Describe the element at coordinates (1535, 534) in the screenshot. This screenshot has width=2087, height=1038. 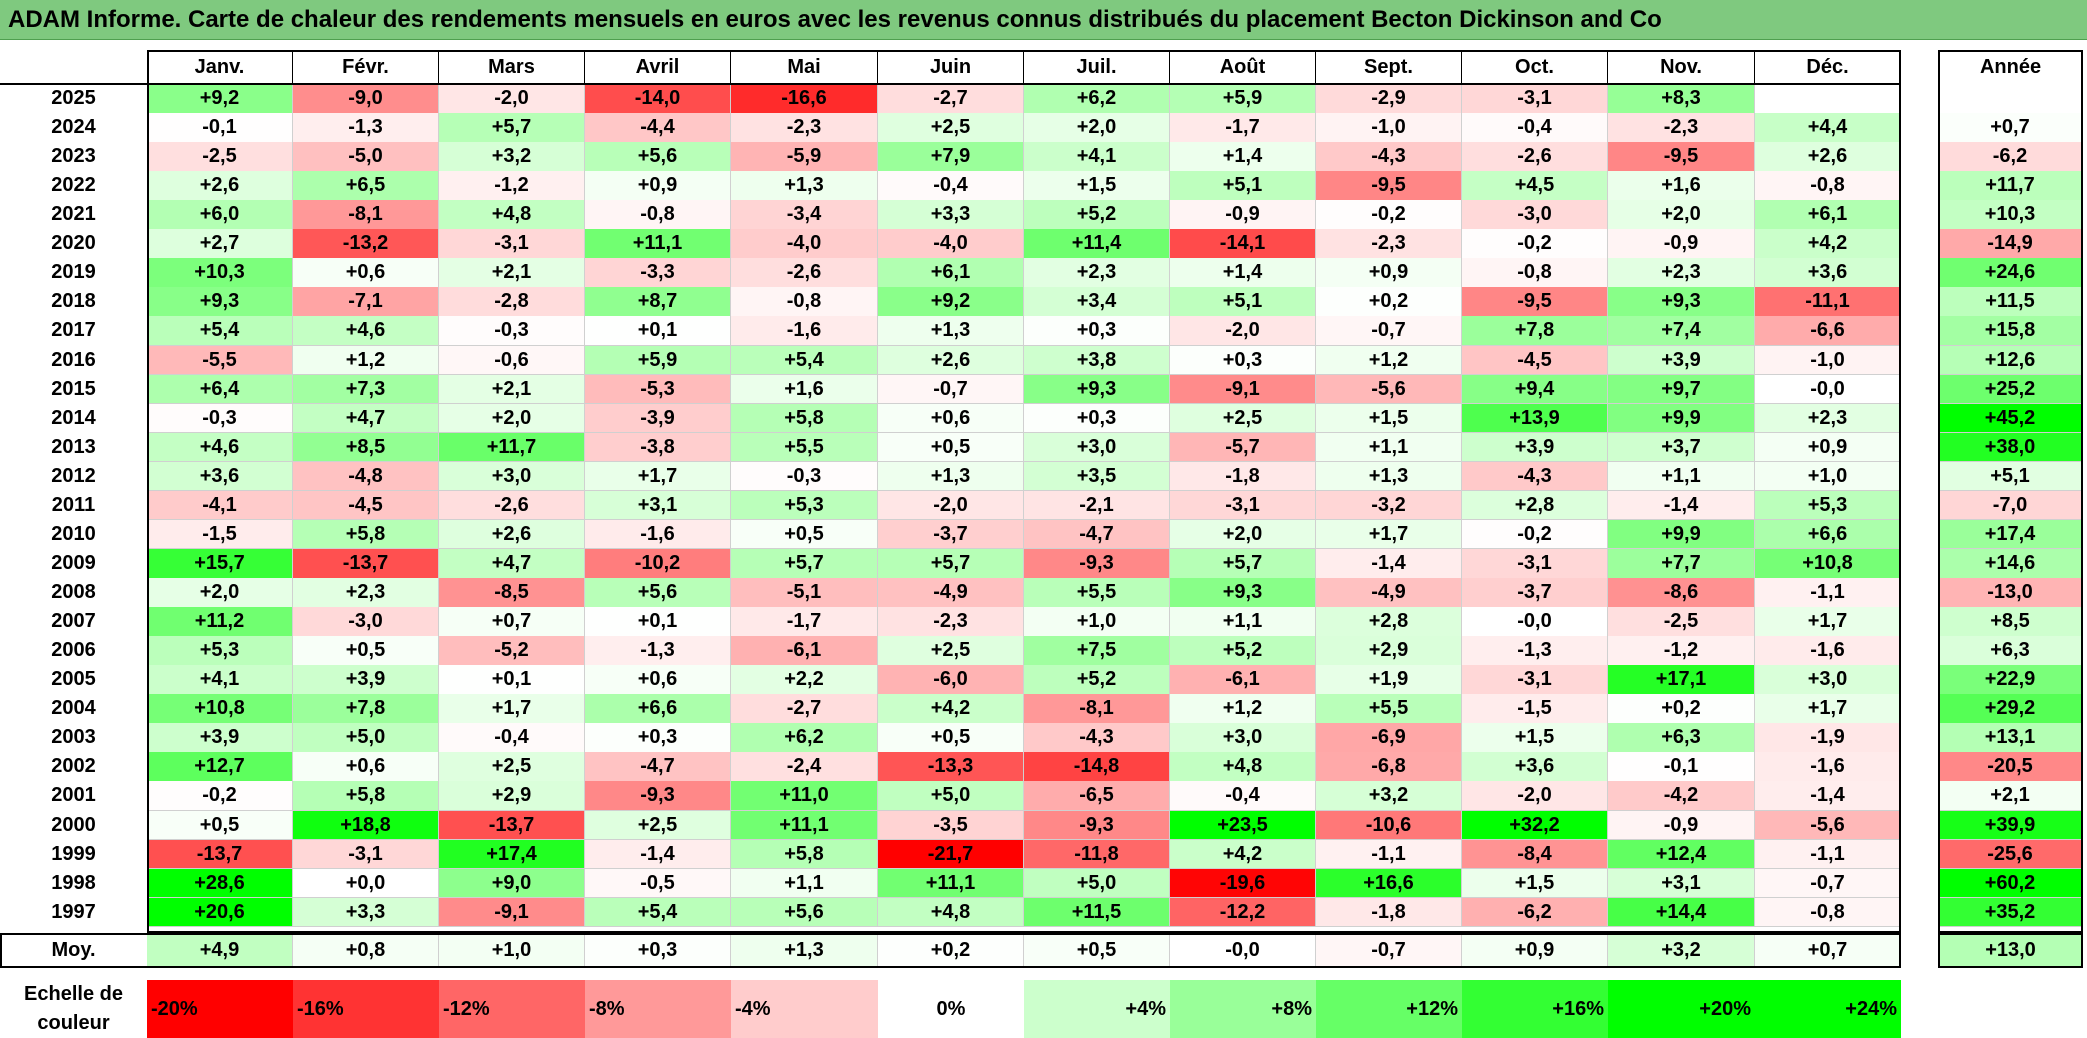
I see `heatmap-cell: -0,2` at that location.